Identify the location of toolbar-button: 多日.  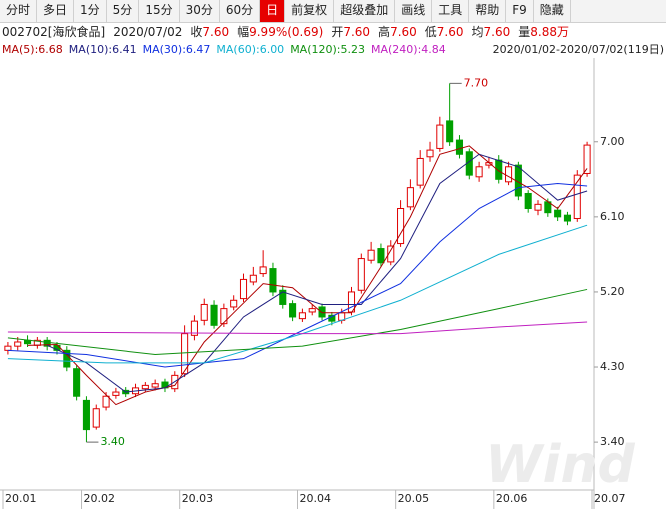
(56, 11).